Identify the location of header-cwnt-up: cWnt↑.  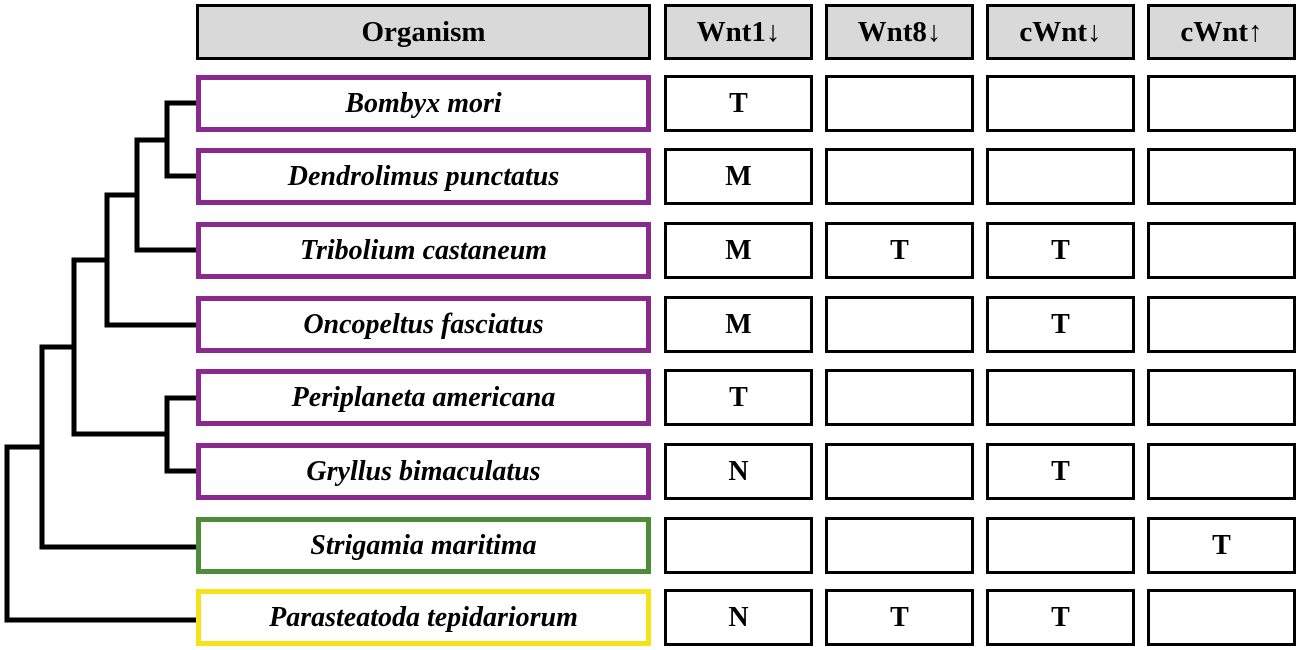
(1221, 32).